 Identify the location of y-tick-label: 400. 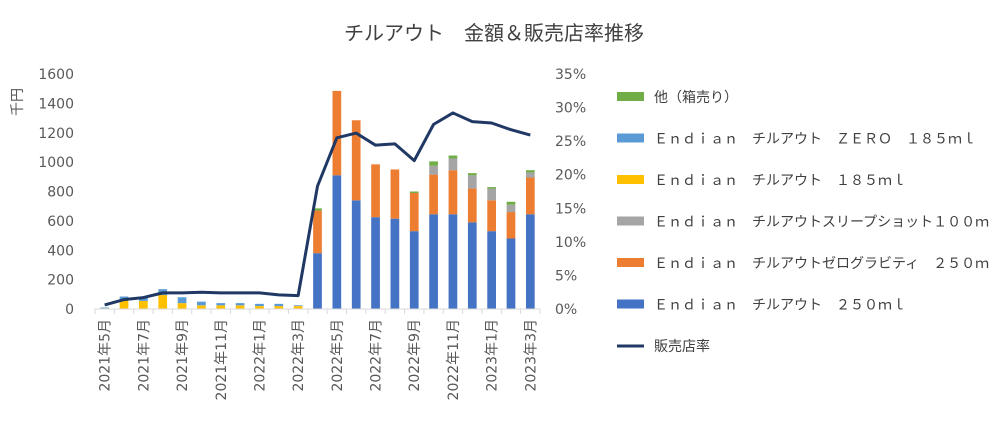
(60, 251).